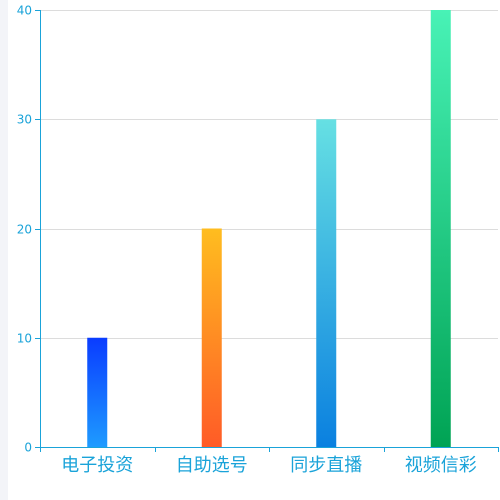 The image size is (500, 500). I want to click on y-tick-label-10: 10, so click(24, 339).